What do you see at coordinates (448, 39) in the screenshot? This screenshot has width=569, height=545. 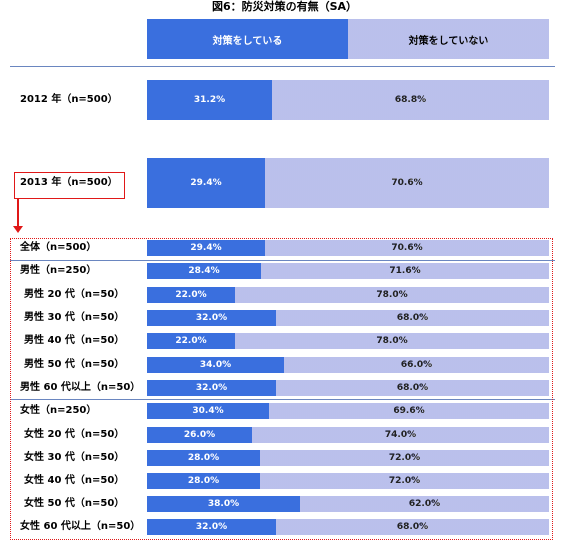 I see `legend-header-not: 対策をしていない` at bounding box center [448, 39].